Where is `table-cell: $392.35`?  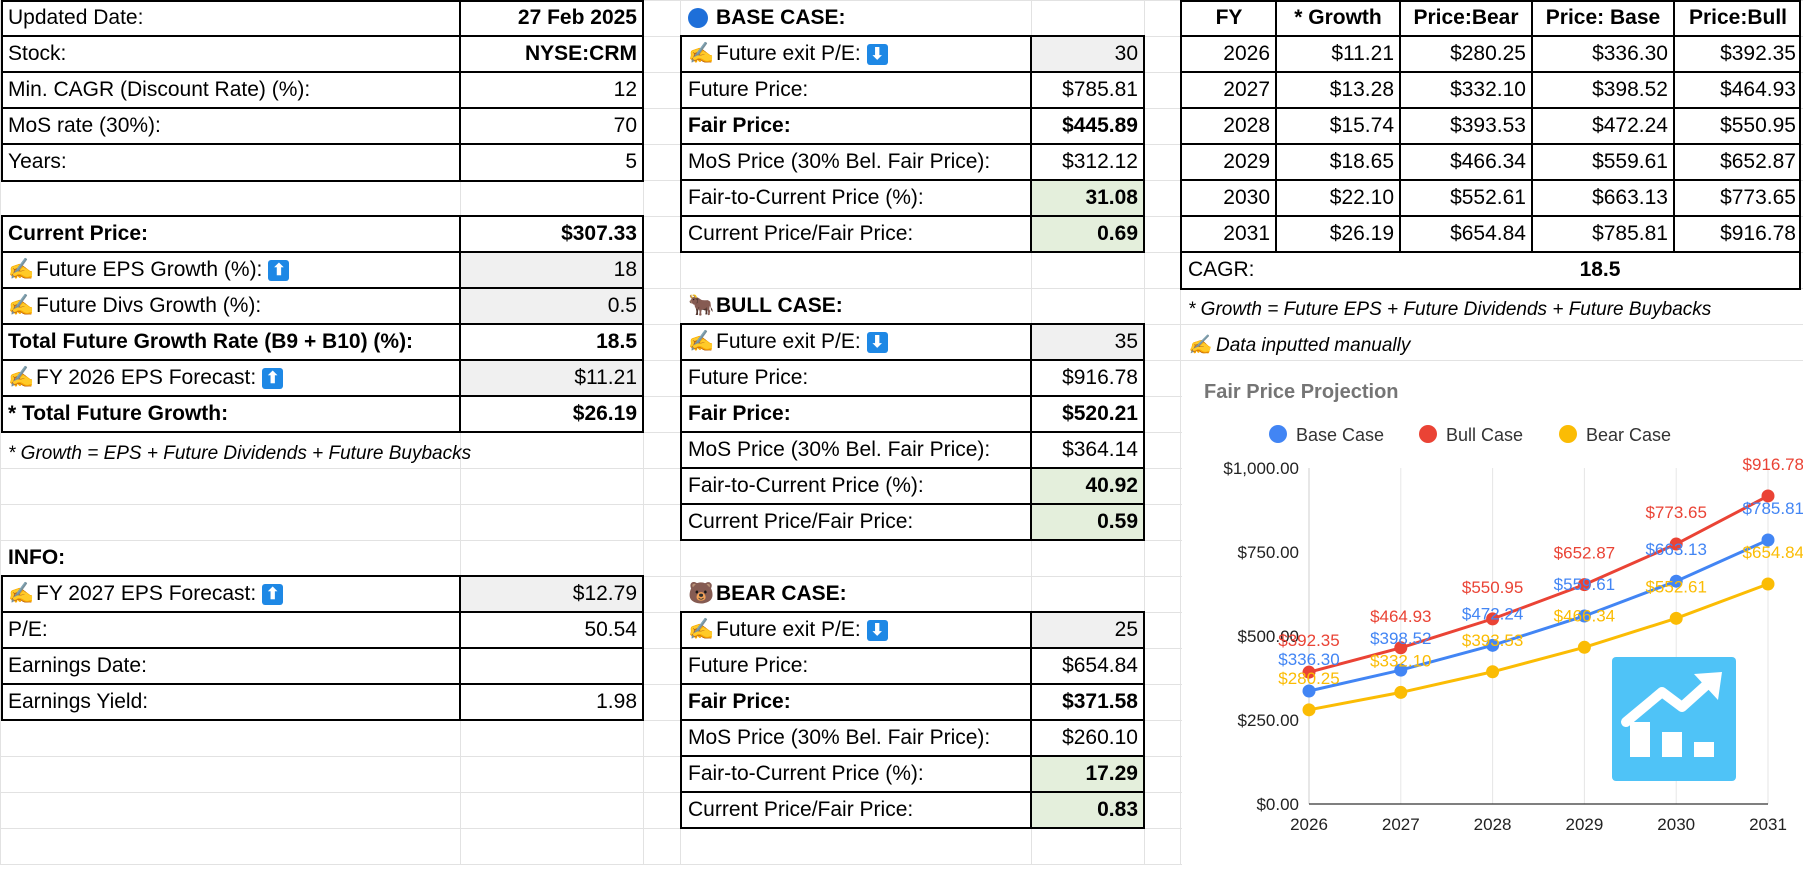 table-cell: $392.35 is located at coordinates (1758, 53).